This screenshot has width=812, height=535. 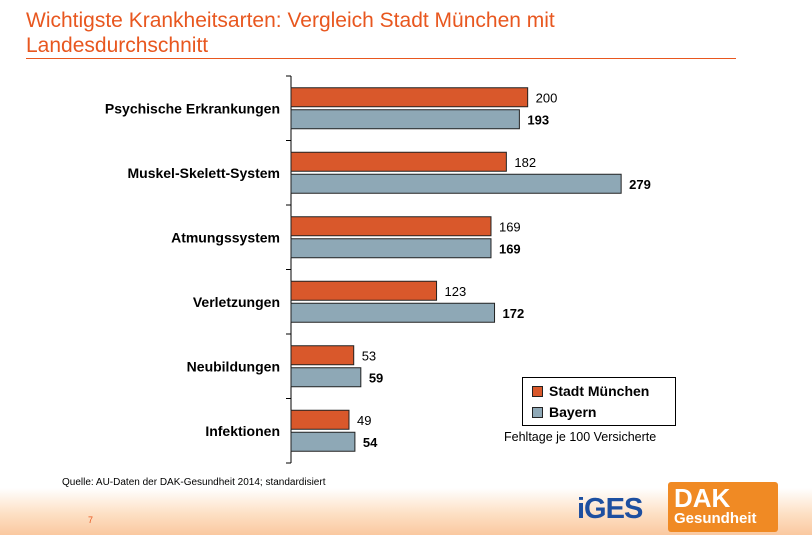 I want to click on dak-logo-line1: DAK, so click(x=702, y=498).